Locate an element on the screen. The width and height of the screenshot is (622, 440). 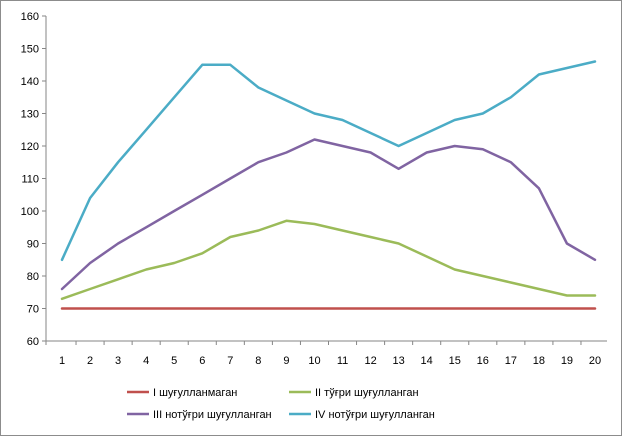
x-tick-label: 12 is located at coordinates (370, 361).